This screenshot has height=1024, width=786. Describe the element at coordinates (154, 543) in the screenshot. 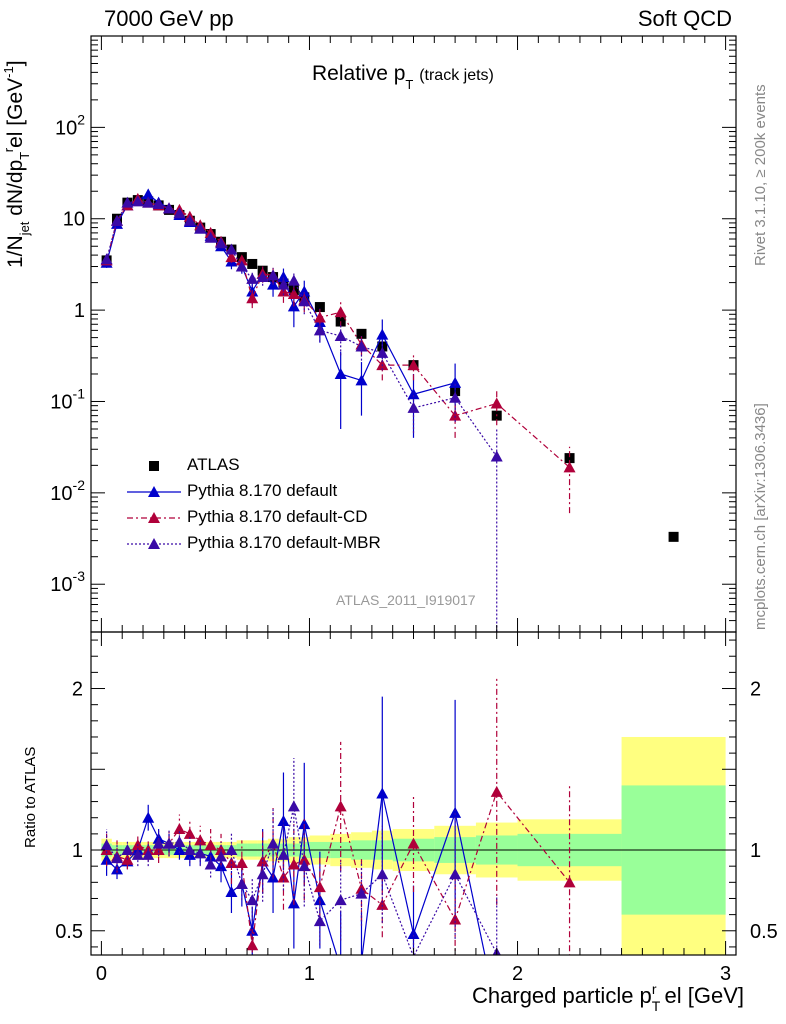

I see `legend-marker-mbr` at that location.